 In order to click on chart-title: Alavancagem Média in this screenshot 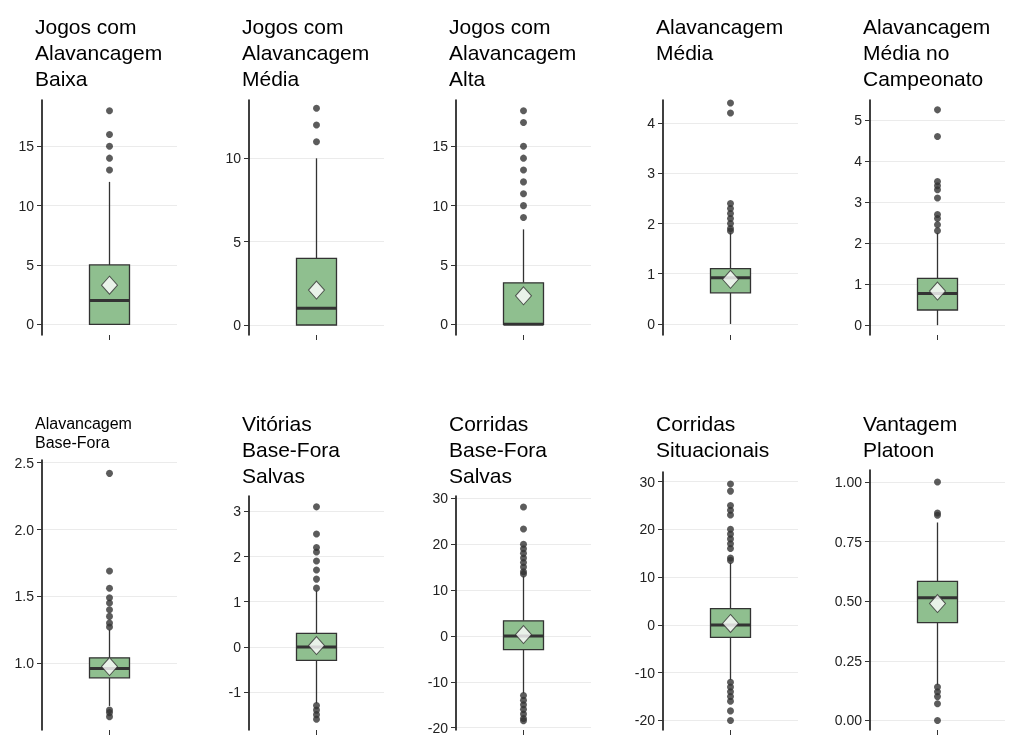, I will do `click(723, 39)`.